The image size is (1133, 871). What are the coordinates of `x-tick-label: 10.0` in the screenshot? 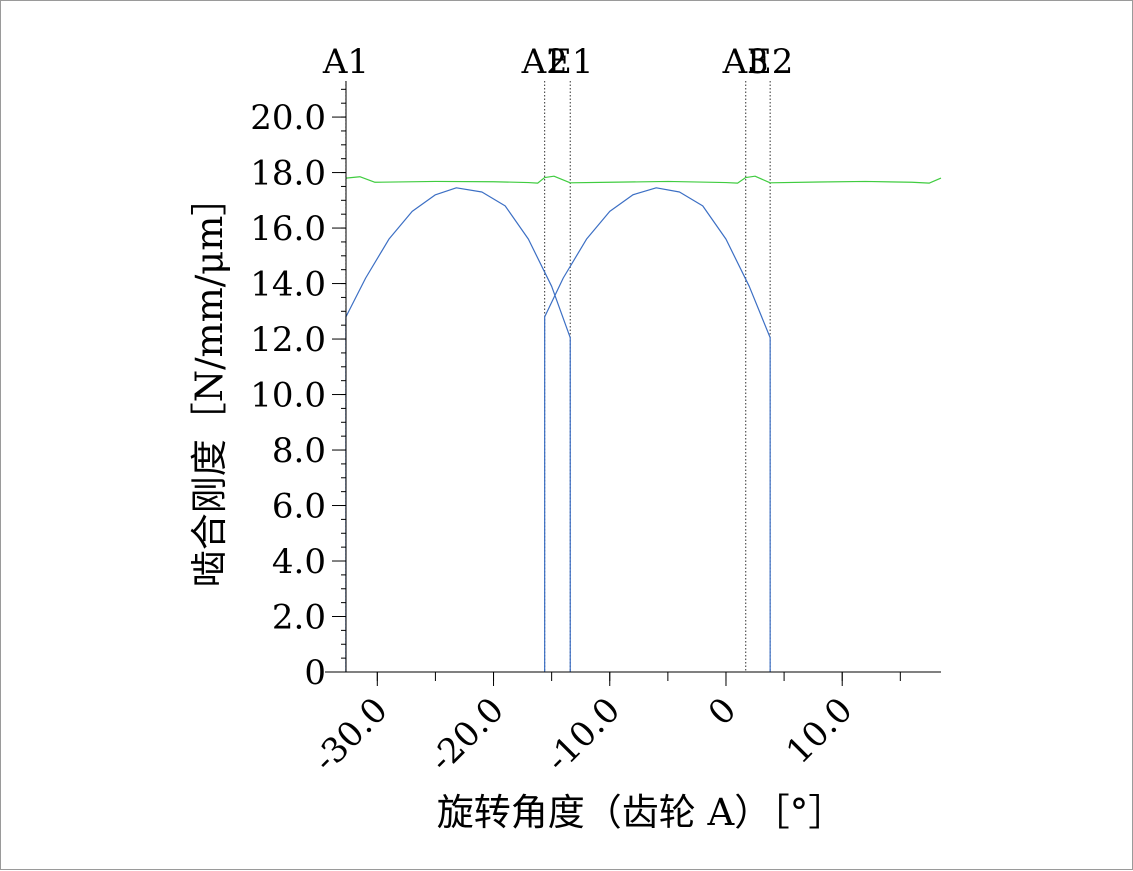 It's located at (820, 731).